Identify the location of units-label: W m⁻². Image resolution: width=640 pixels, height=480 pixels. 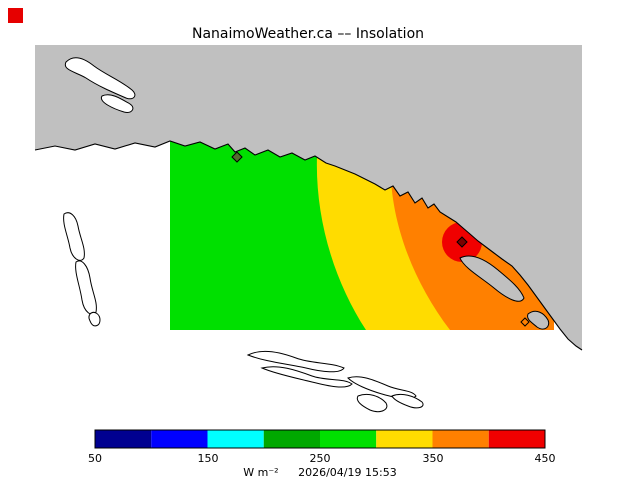
(260, 472).